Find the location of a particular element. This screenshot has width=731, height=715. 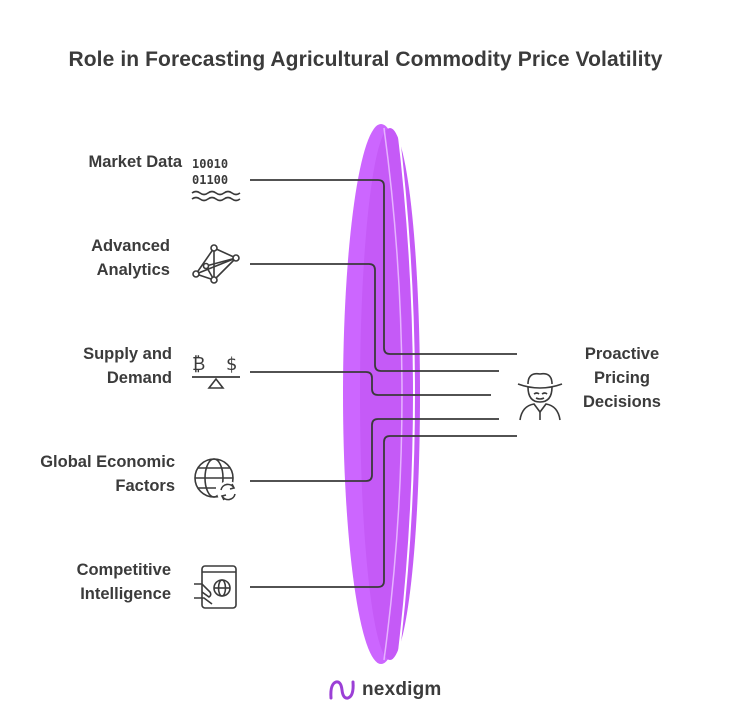

connector-supply-demand is located at coordinates (370, 383).